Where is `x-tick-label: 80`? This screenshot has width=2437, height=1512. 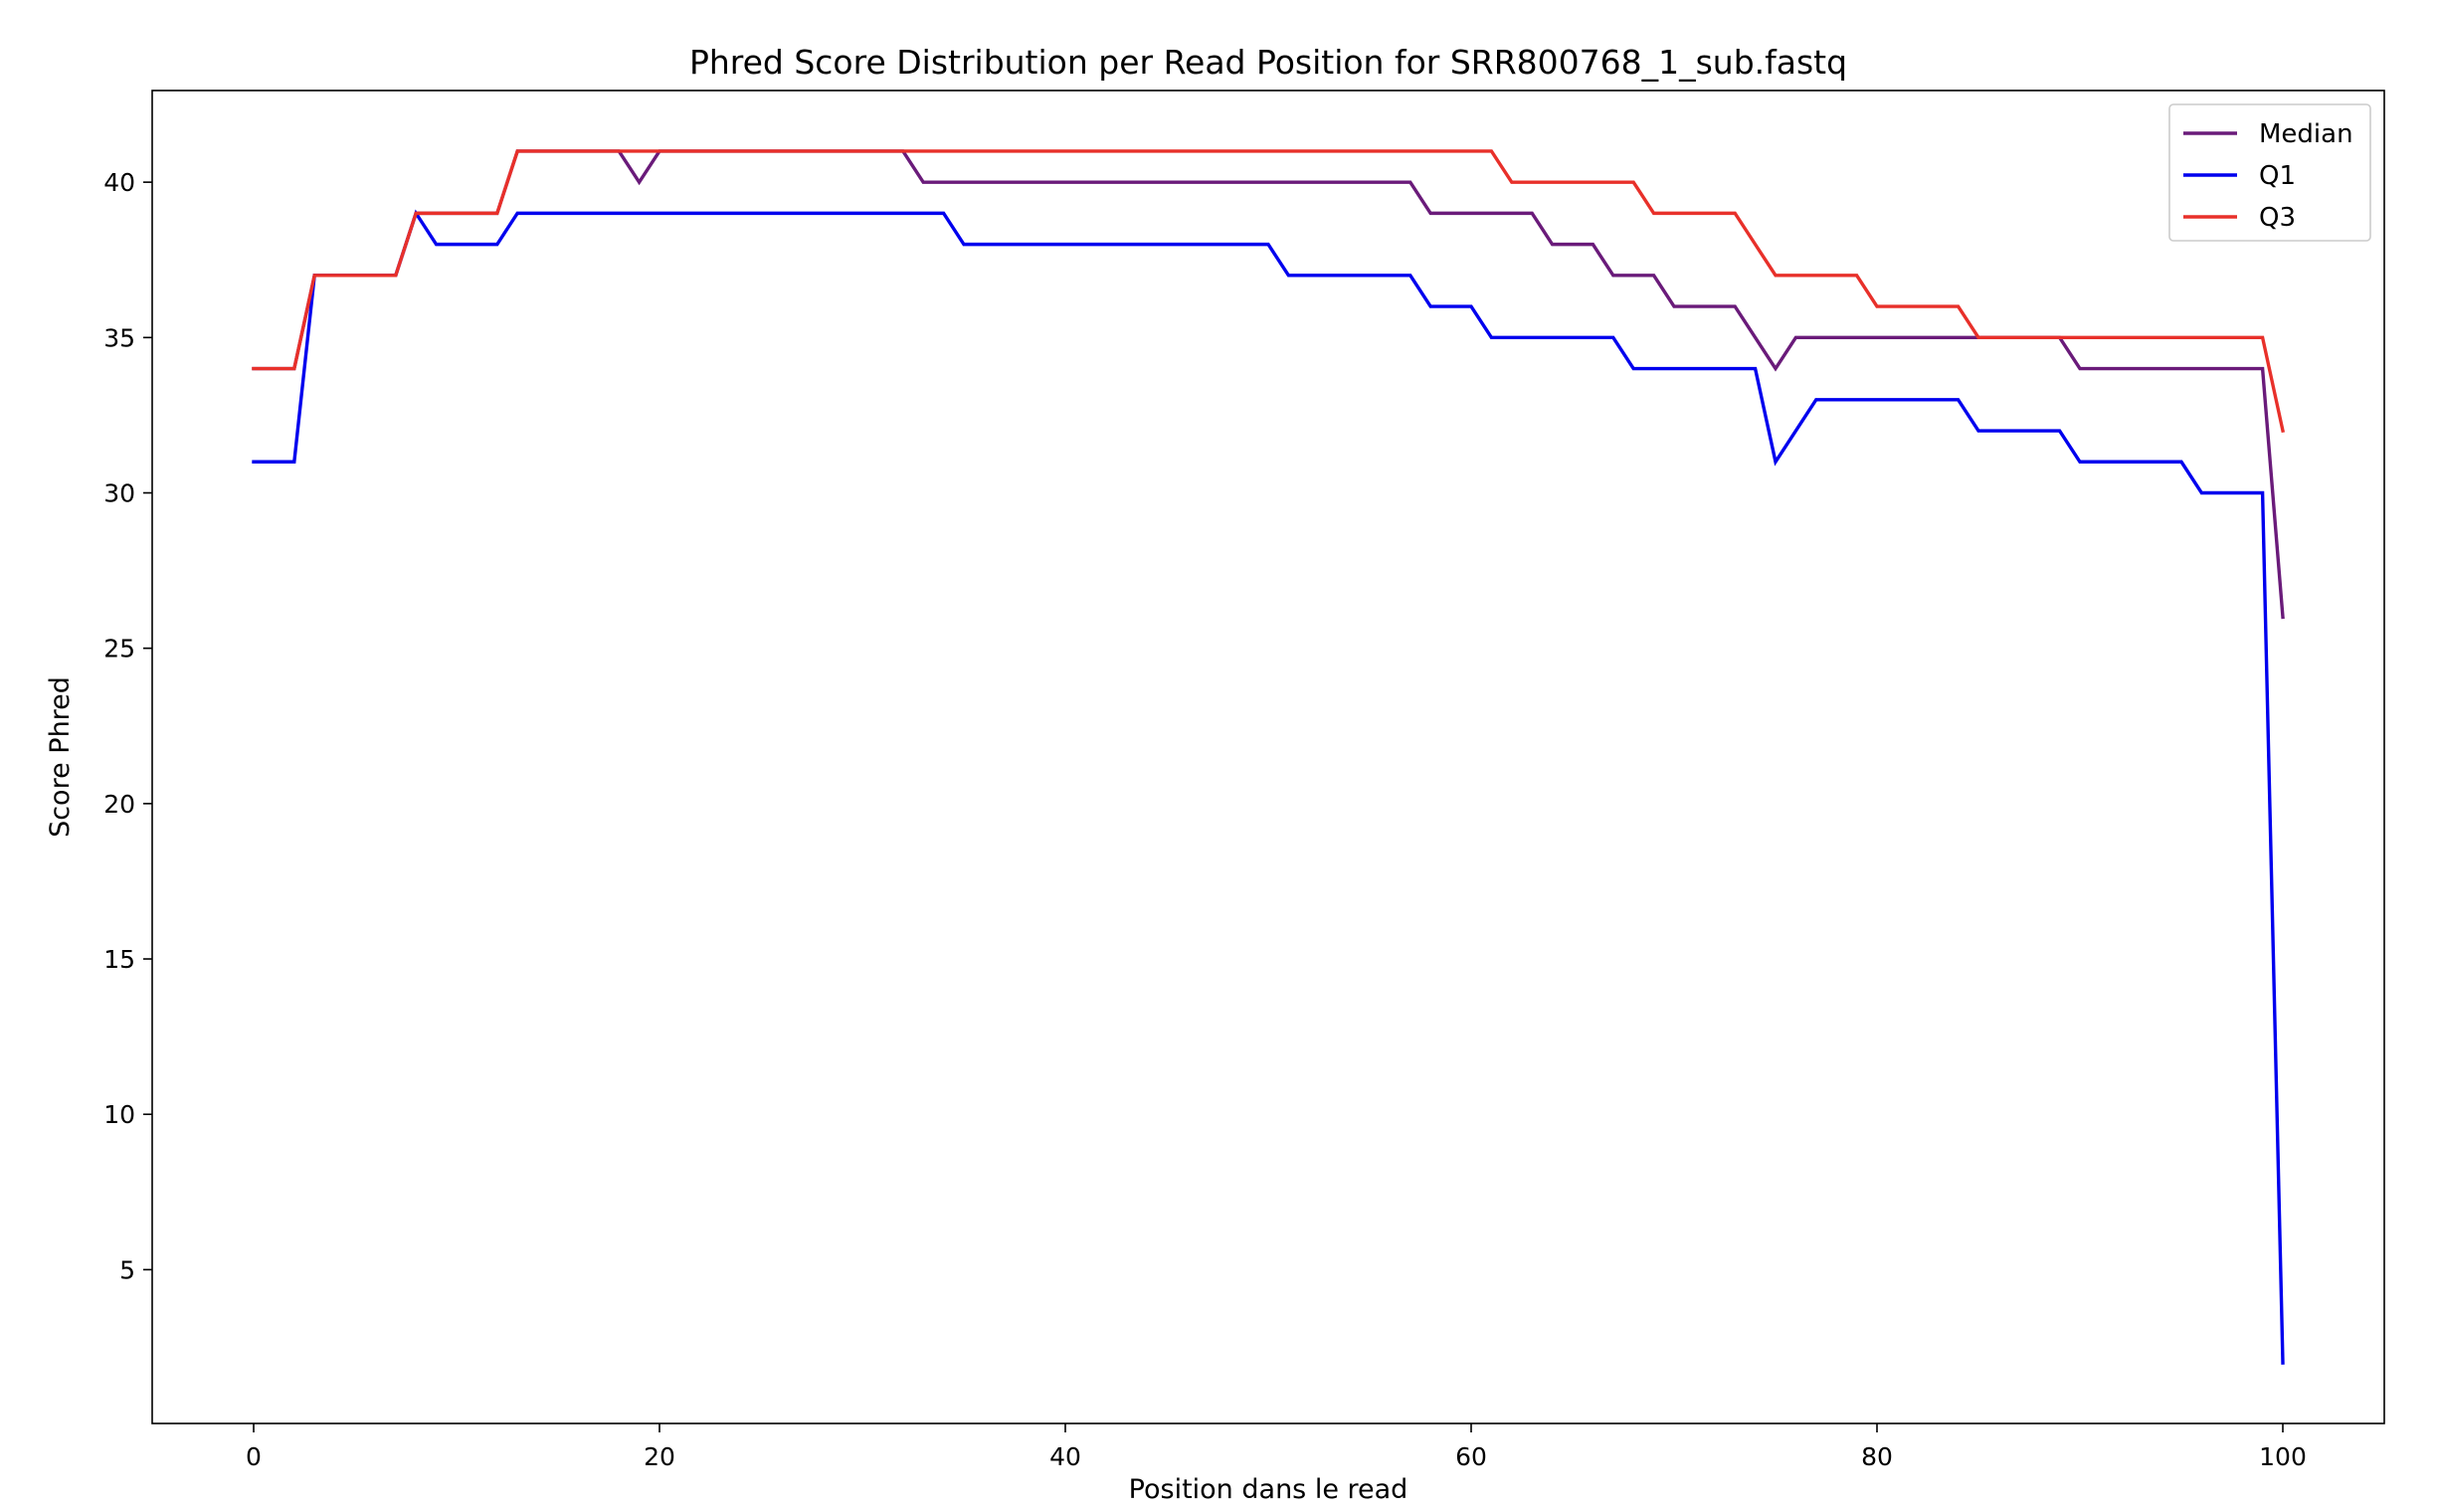
x-tick-label: 80 is located at coordinates (1877, 1457).